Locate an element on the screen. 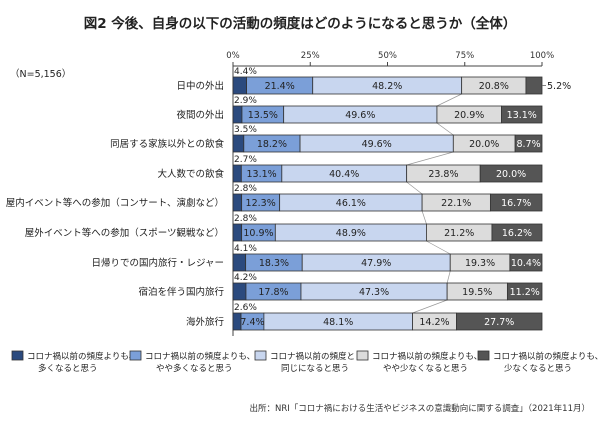 The height and width of the screenshot is (427, 600). legend-label: コロナ禍以前の頻度と is located at coordinates (312, 356).